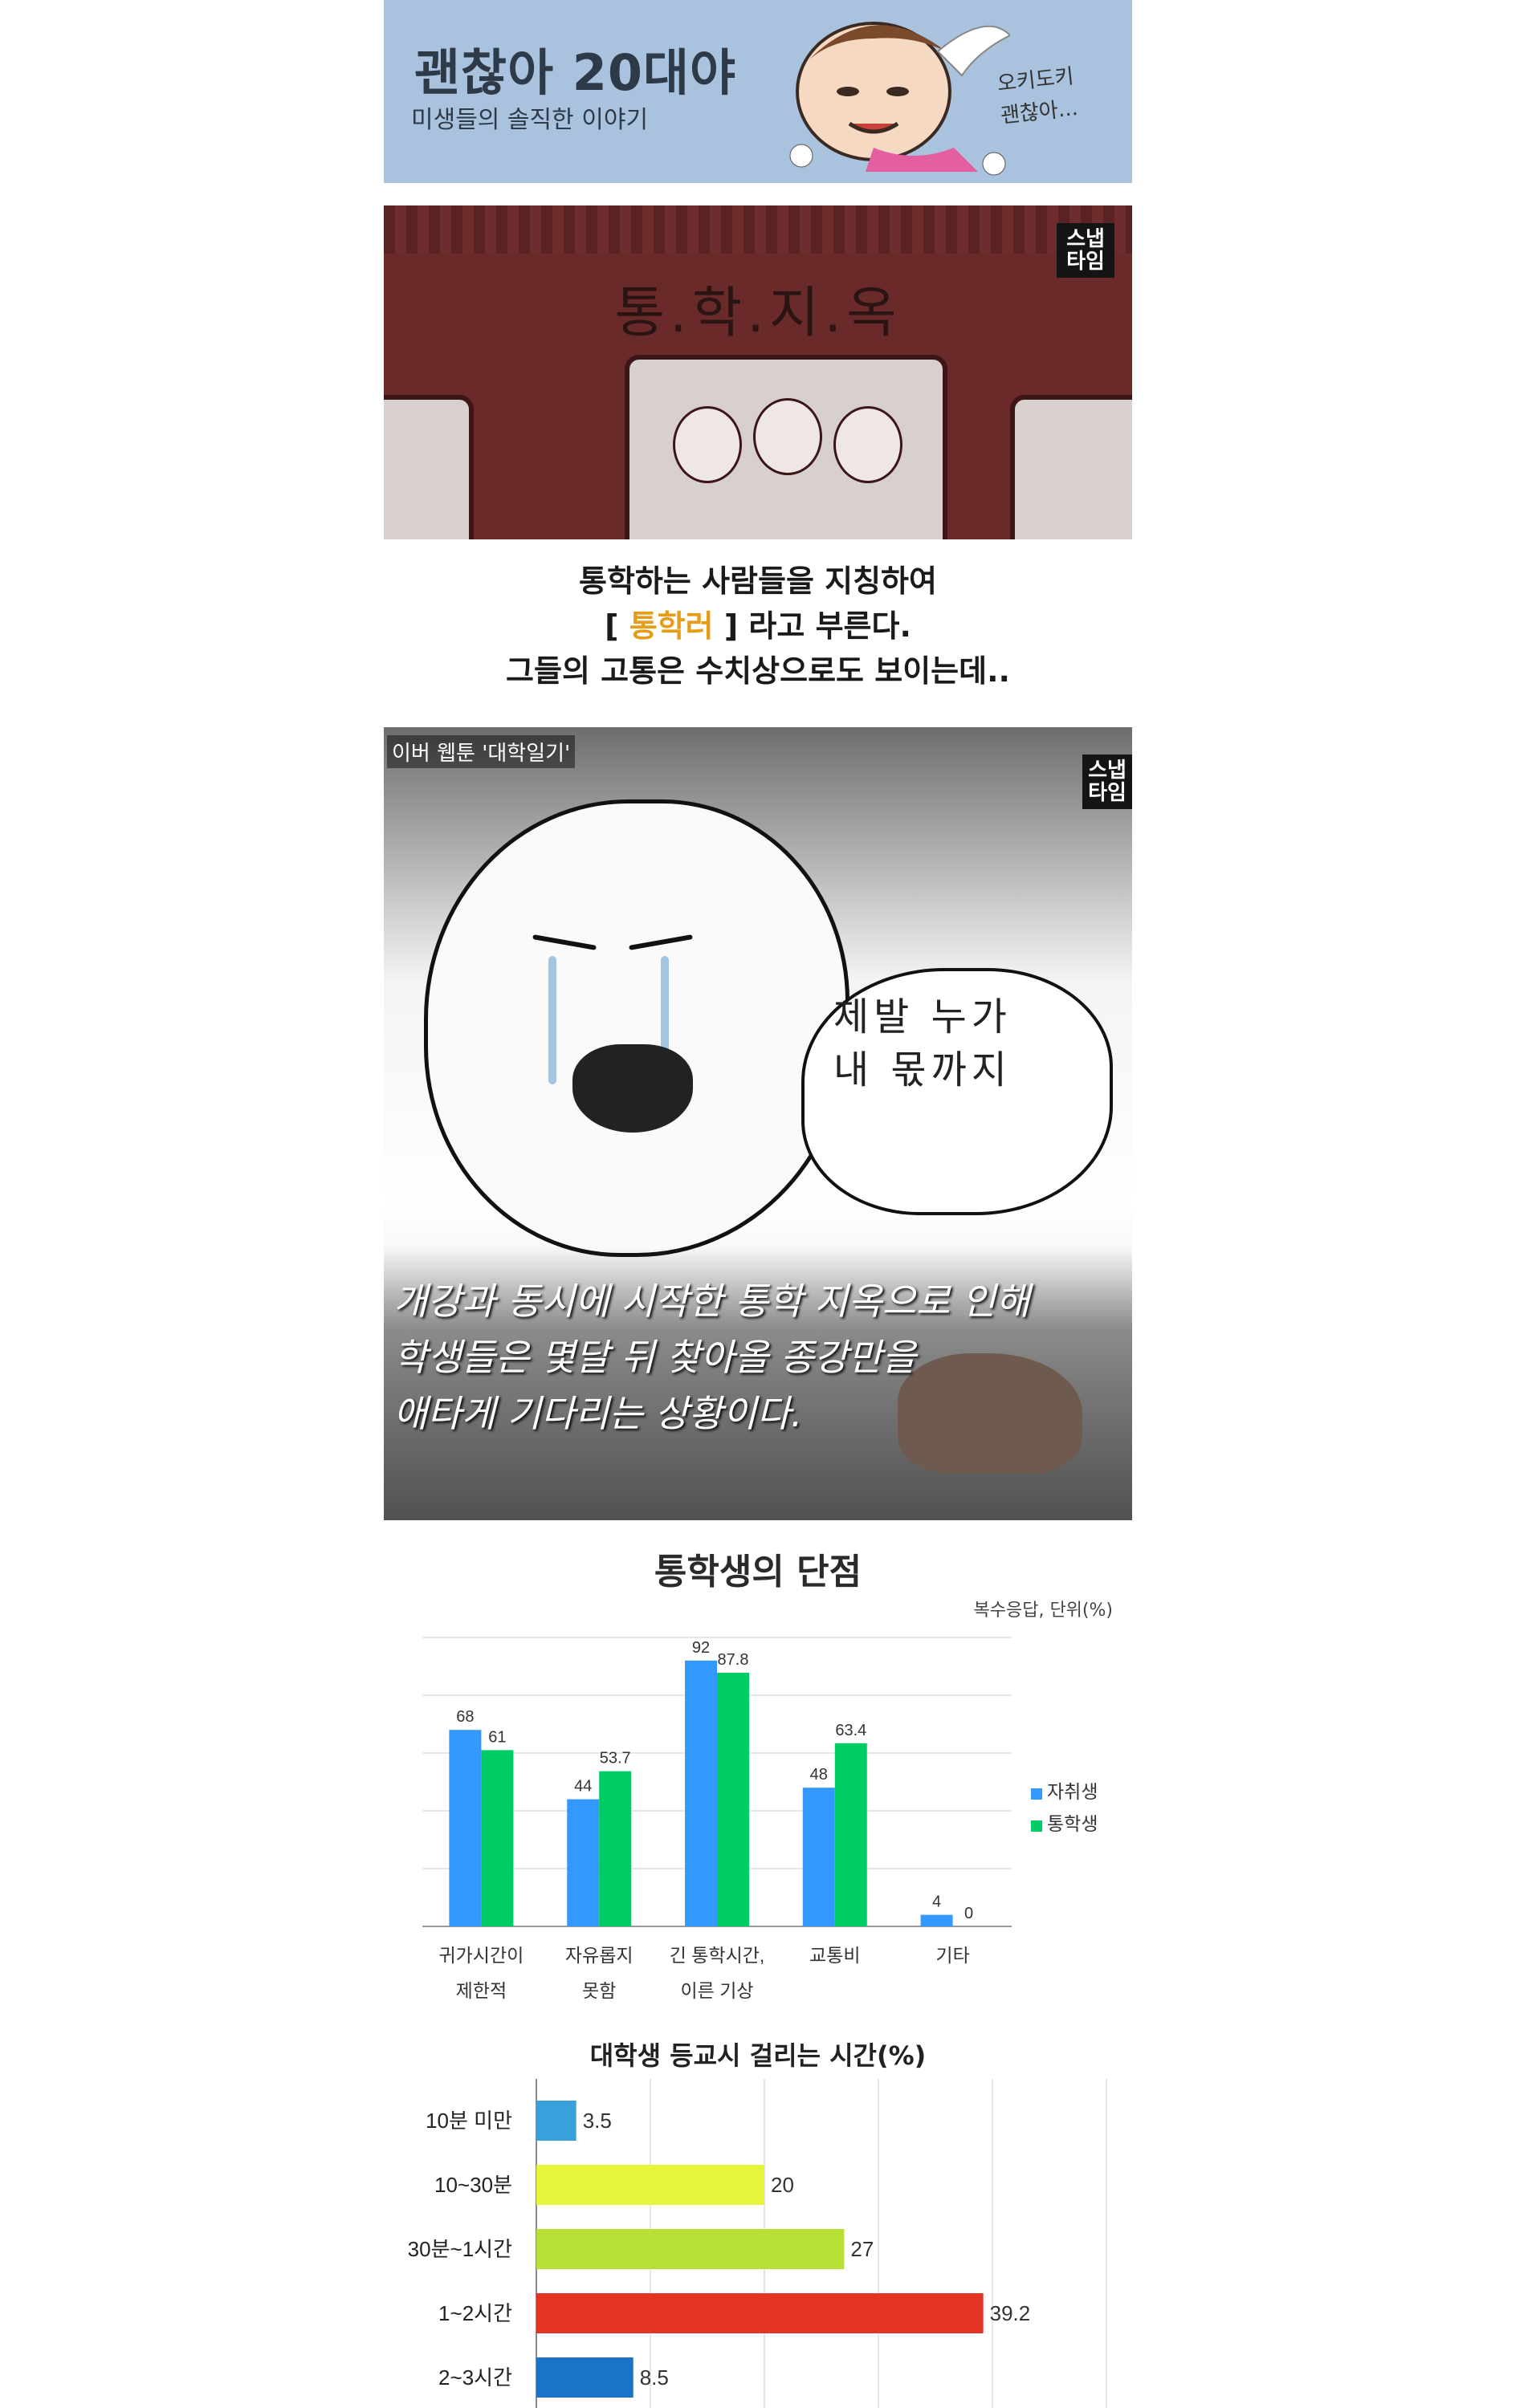 This screenshot has width=1540, height=2408. What do you see at coordinates (758, 671) in the screenshot?
I see `caption-line-3: 그들의 고통은 수치상으로도 보이는데..` at bounding box center [758, 671].